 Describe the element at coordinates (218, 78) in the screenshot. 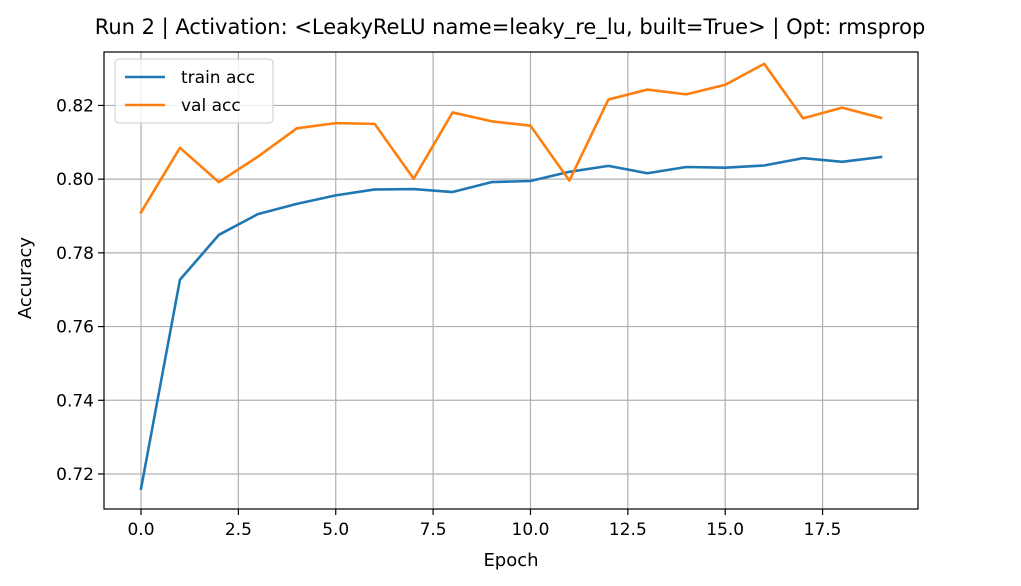

I see `legend-label-train-acc: train acc` at that location.